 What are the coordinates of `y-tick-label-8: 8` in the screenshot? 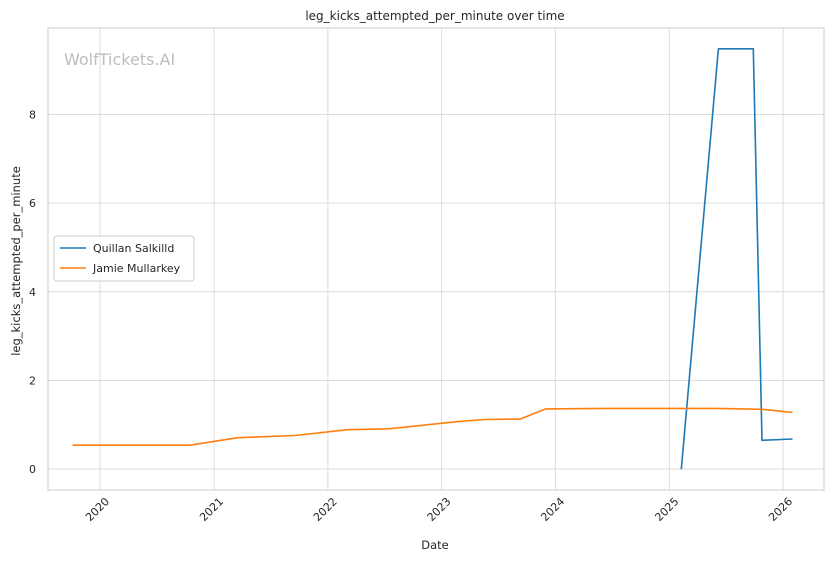 It's located at (32, 114).